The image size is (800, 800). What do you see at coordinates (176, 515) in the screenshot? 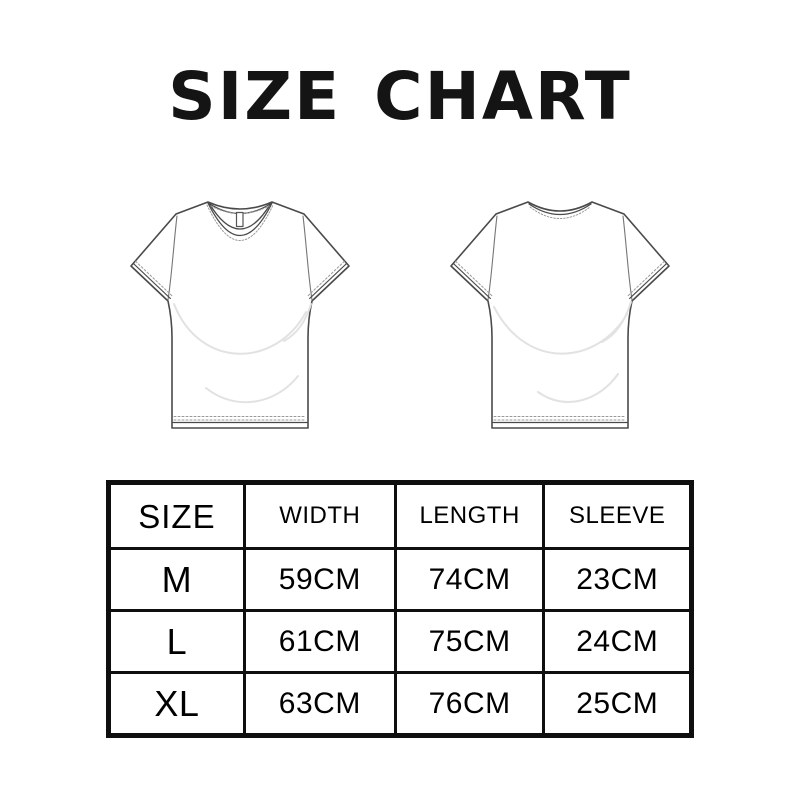
I see `header-cell-size: SIZE` at bounding box center [176, 515].